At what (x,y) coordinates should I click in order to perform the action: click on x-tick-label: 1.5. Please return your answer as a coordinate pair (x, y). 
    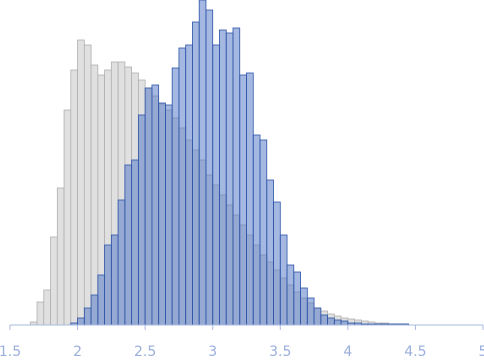
    Looking at the image, I should click on (10, 352).